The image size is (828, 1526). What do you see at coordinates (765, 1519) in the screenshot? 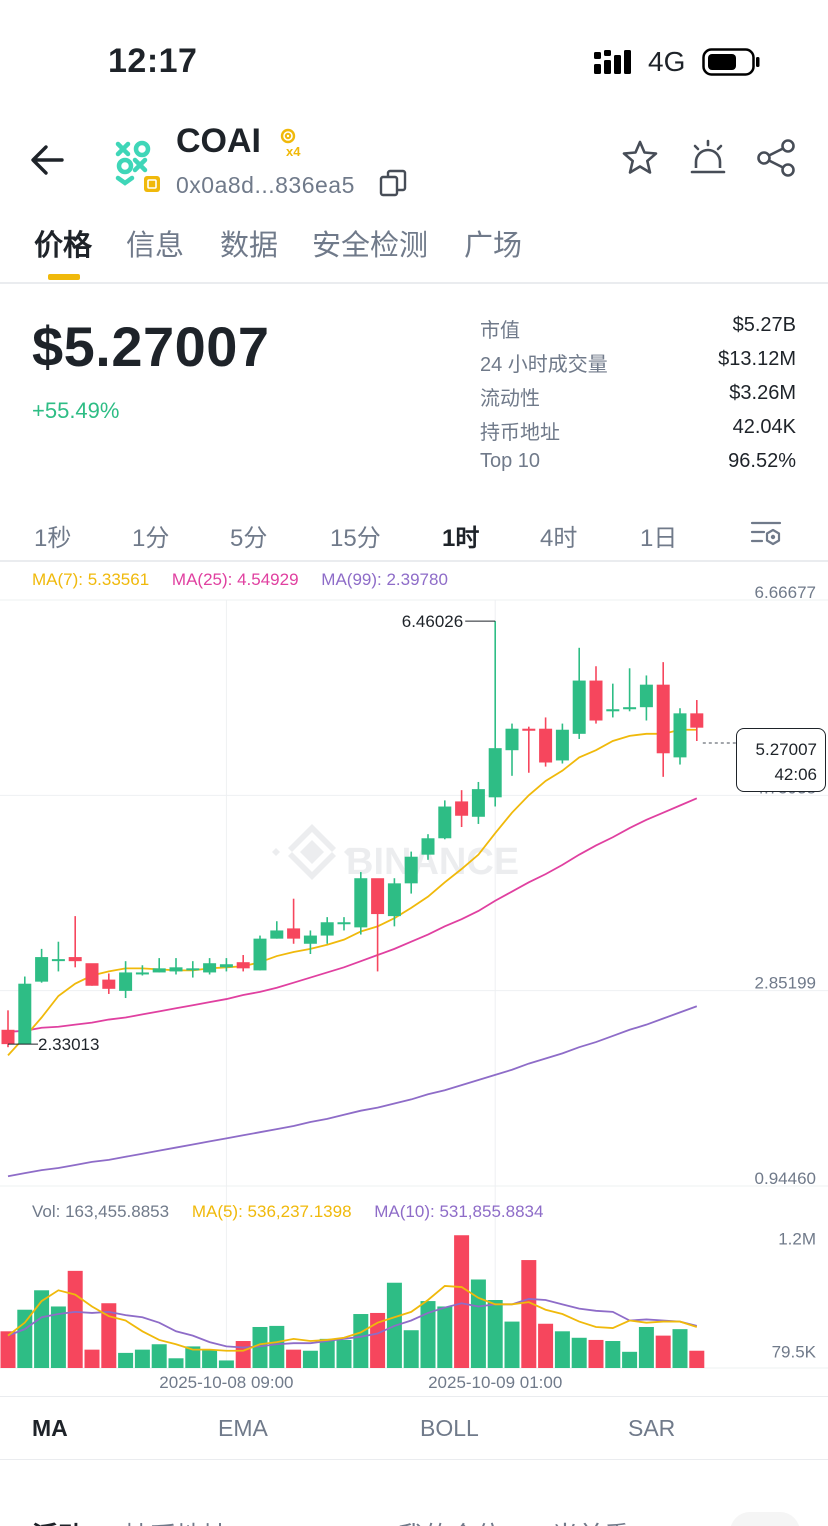
I see `filter-pill` at bounding box center [765, 1519].